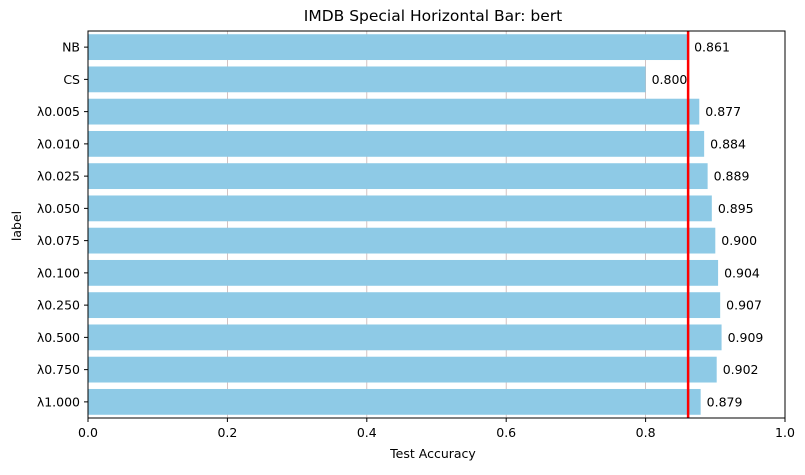 This screenshot has height=475, width=805. Describe the element at coordinates (670, 79) in the screenshot. I see `bar-value-label: 0.800` at that location.